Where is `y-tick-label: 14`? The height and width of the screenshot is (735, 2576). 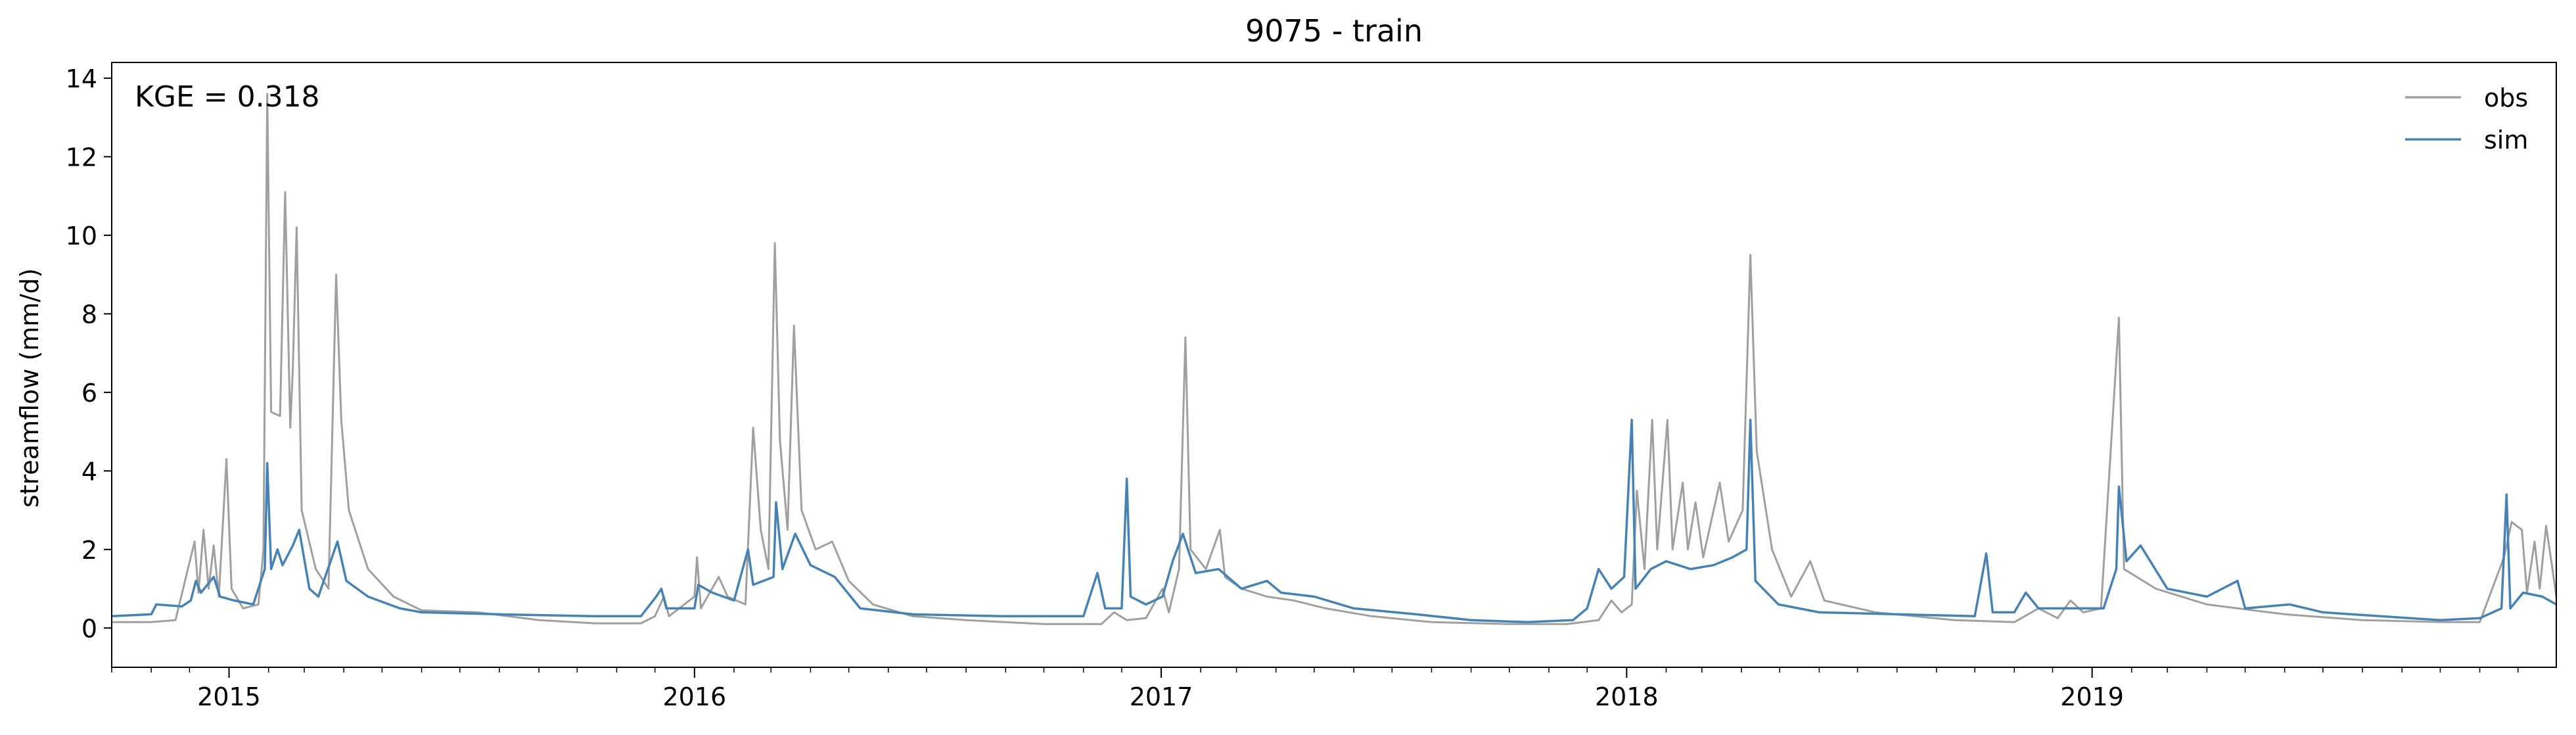
y-tick-label: 14 is located at coordinates (82, 78).